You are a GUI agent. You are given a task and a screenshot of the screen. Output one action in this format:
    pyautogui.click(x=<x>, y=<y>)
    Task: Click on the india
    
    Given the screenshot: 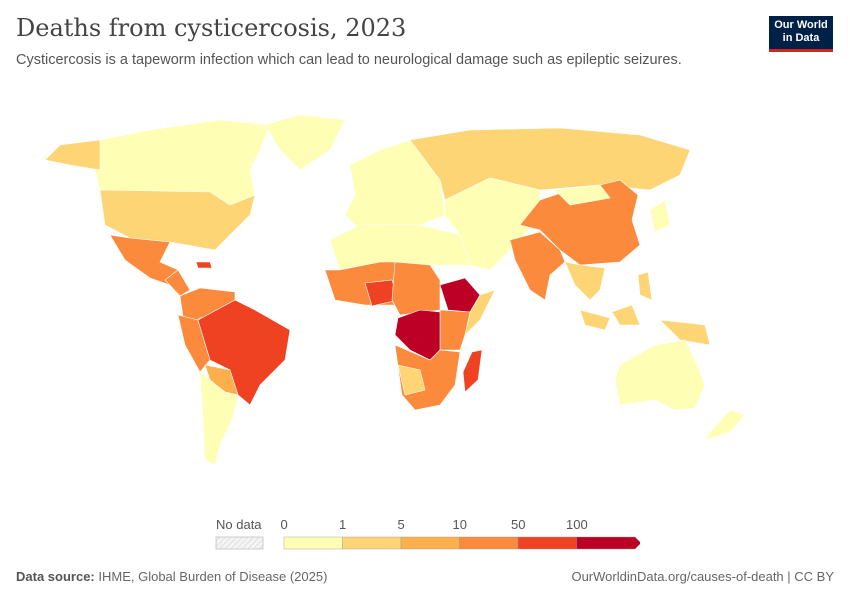 What is the action you would take?
    pyautogui.click(x=537, y=266)
    